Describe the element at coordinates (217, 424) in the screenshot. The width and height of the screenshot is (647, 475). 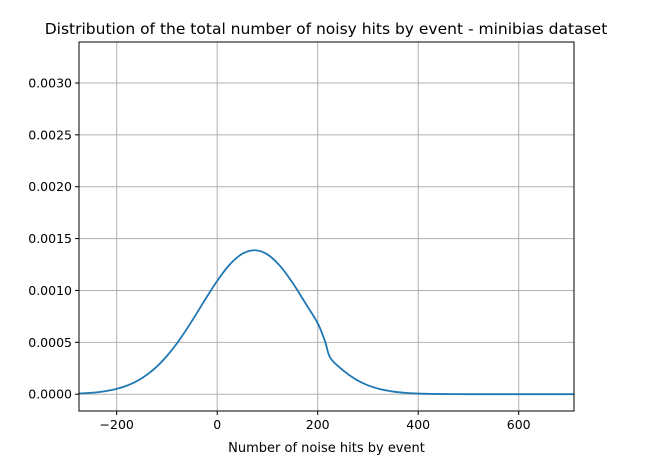
I see `x-tick-label: 0` at that location.